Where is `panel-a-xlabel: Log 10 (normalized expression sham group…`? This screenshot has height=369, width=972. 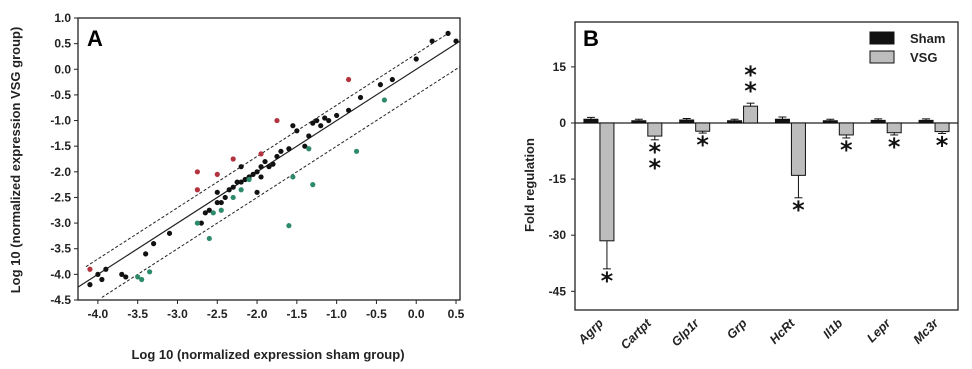
panel-a-xlabel: Log 10 (normalized expression sham group… is located at coordinates (267, 354).